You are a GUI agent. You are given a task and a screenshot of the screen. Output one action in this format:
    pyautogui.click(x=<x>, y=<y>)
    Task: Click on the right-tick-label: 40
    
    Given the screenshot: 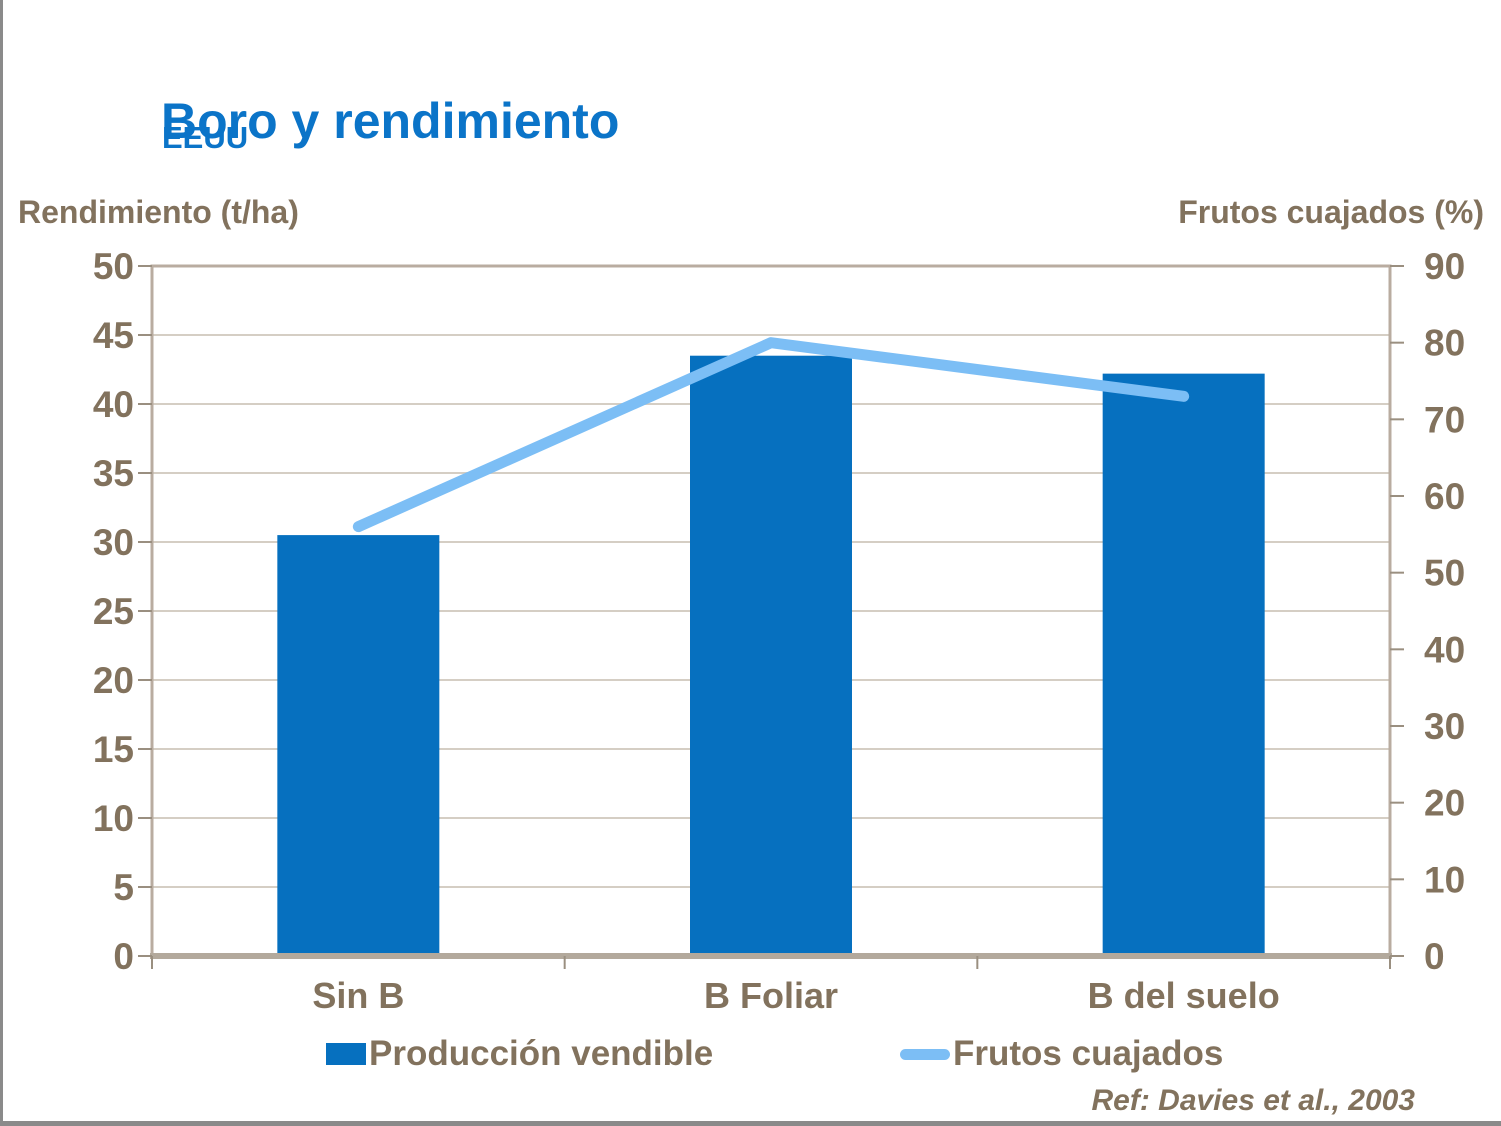 What is the action you would take?
    pyautogui.click(x=1444, y=649)
    